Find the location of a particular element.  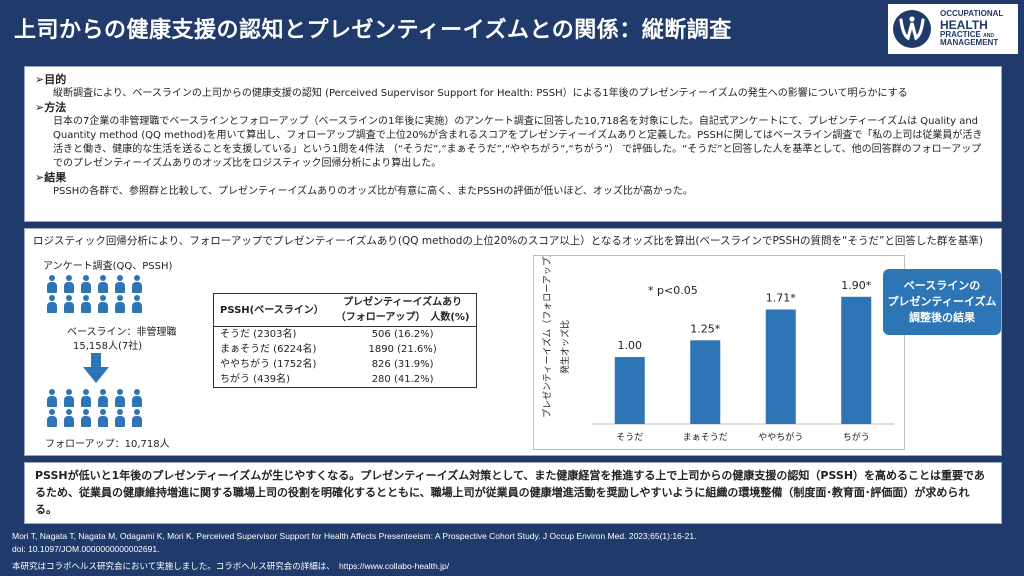

callout-line-2: プレゼンティーイズム is located at coordinates (942, 301).